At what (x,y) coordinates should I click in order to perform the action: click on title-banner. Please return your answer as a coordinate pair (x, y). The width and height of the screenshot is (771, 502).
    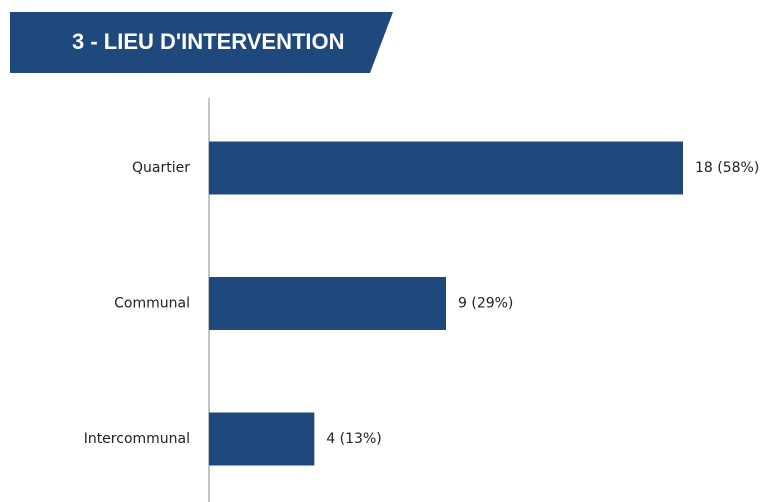
    Looking at the image, I should click on (201, 42).